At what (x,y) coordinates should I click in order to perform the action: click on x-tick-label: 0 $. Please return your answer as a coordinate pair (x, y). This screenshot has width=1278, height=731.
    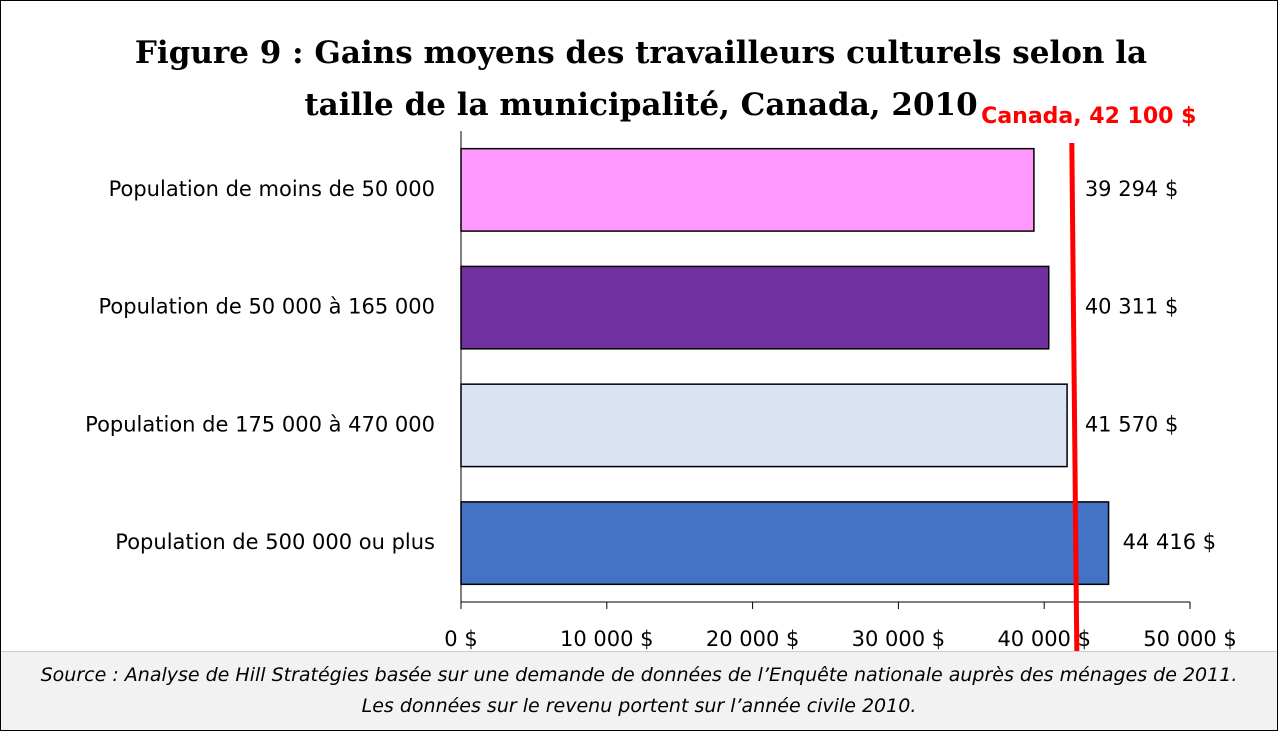
    Looking at the image, I should click on (460, 639).